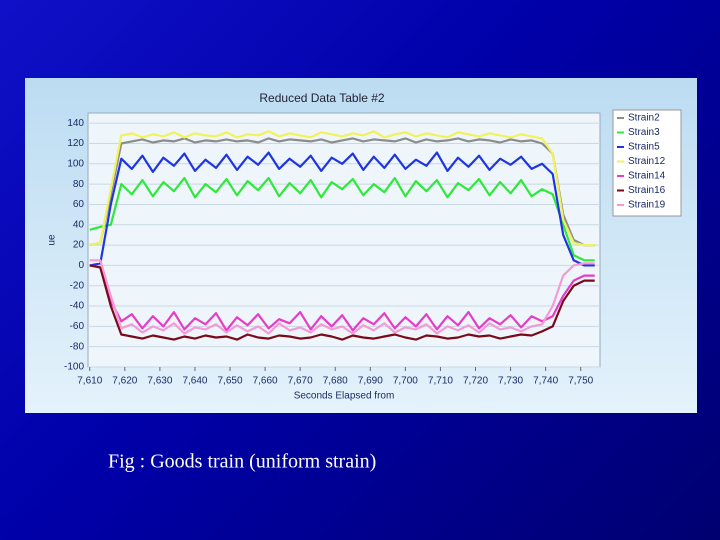 The height and width of the screenshot is (540, 720). I want to click on x-axis-label: Seconds Elapsed from, so click(344, 396).